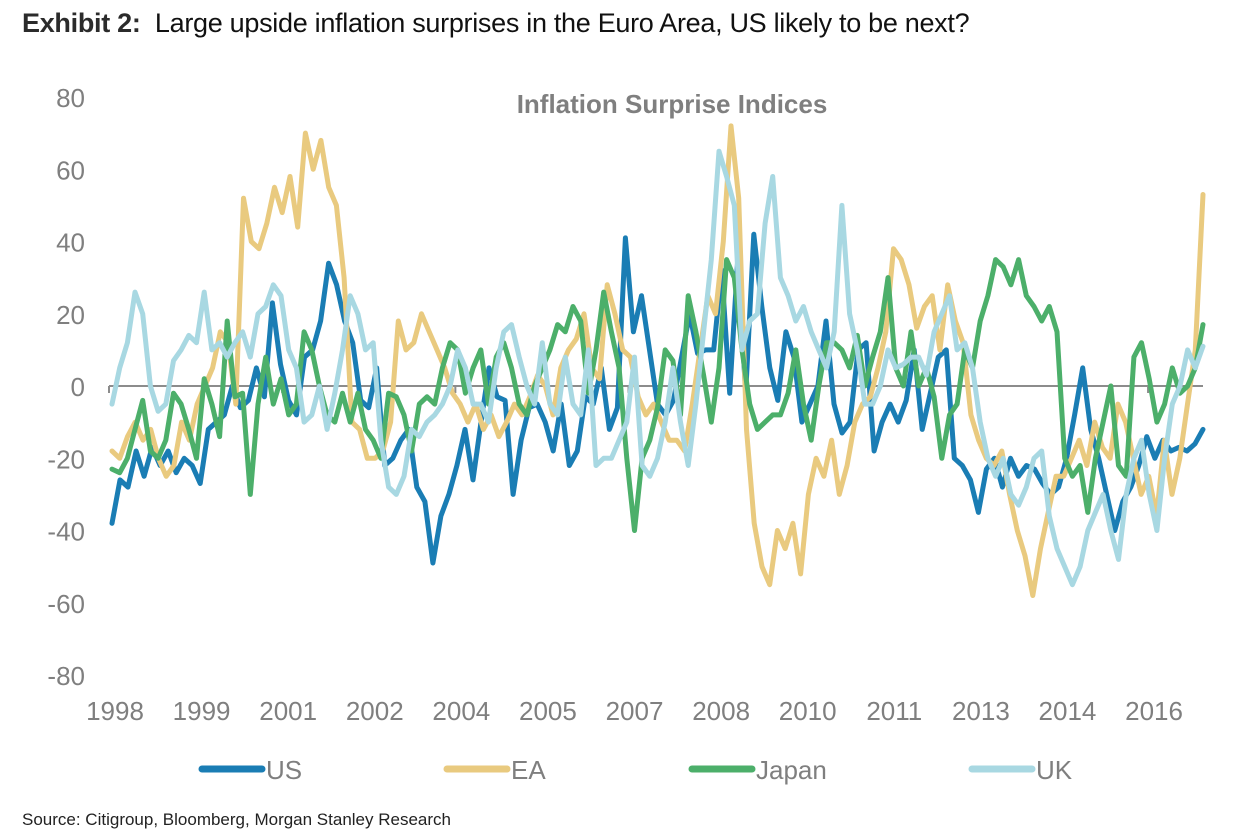 This screenshot has width=1234, height=836. I want to click on chart-title: Inflation Surprise Indices, so click(672, 104).